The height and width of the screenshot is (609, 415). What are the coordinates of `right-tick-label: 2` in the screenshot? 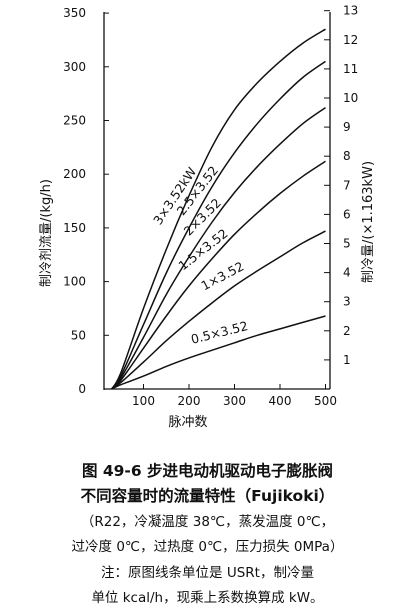 It's located at (347, 331).